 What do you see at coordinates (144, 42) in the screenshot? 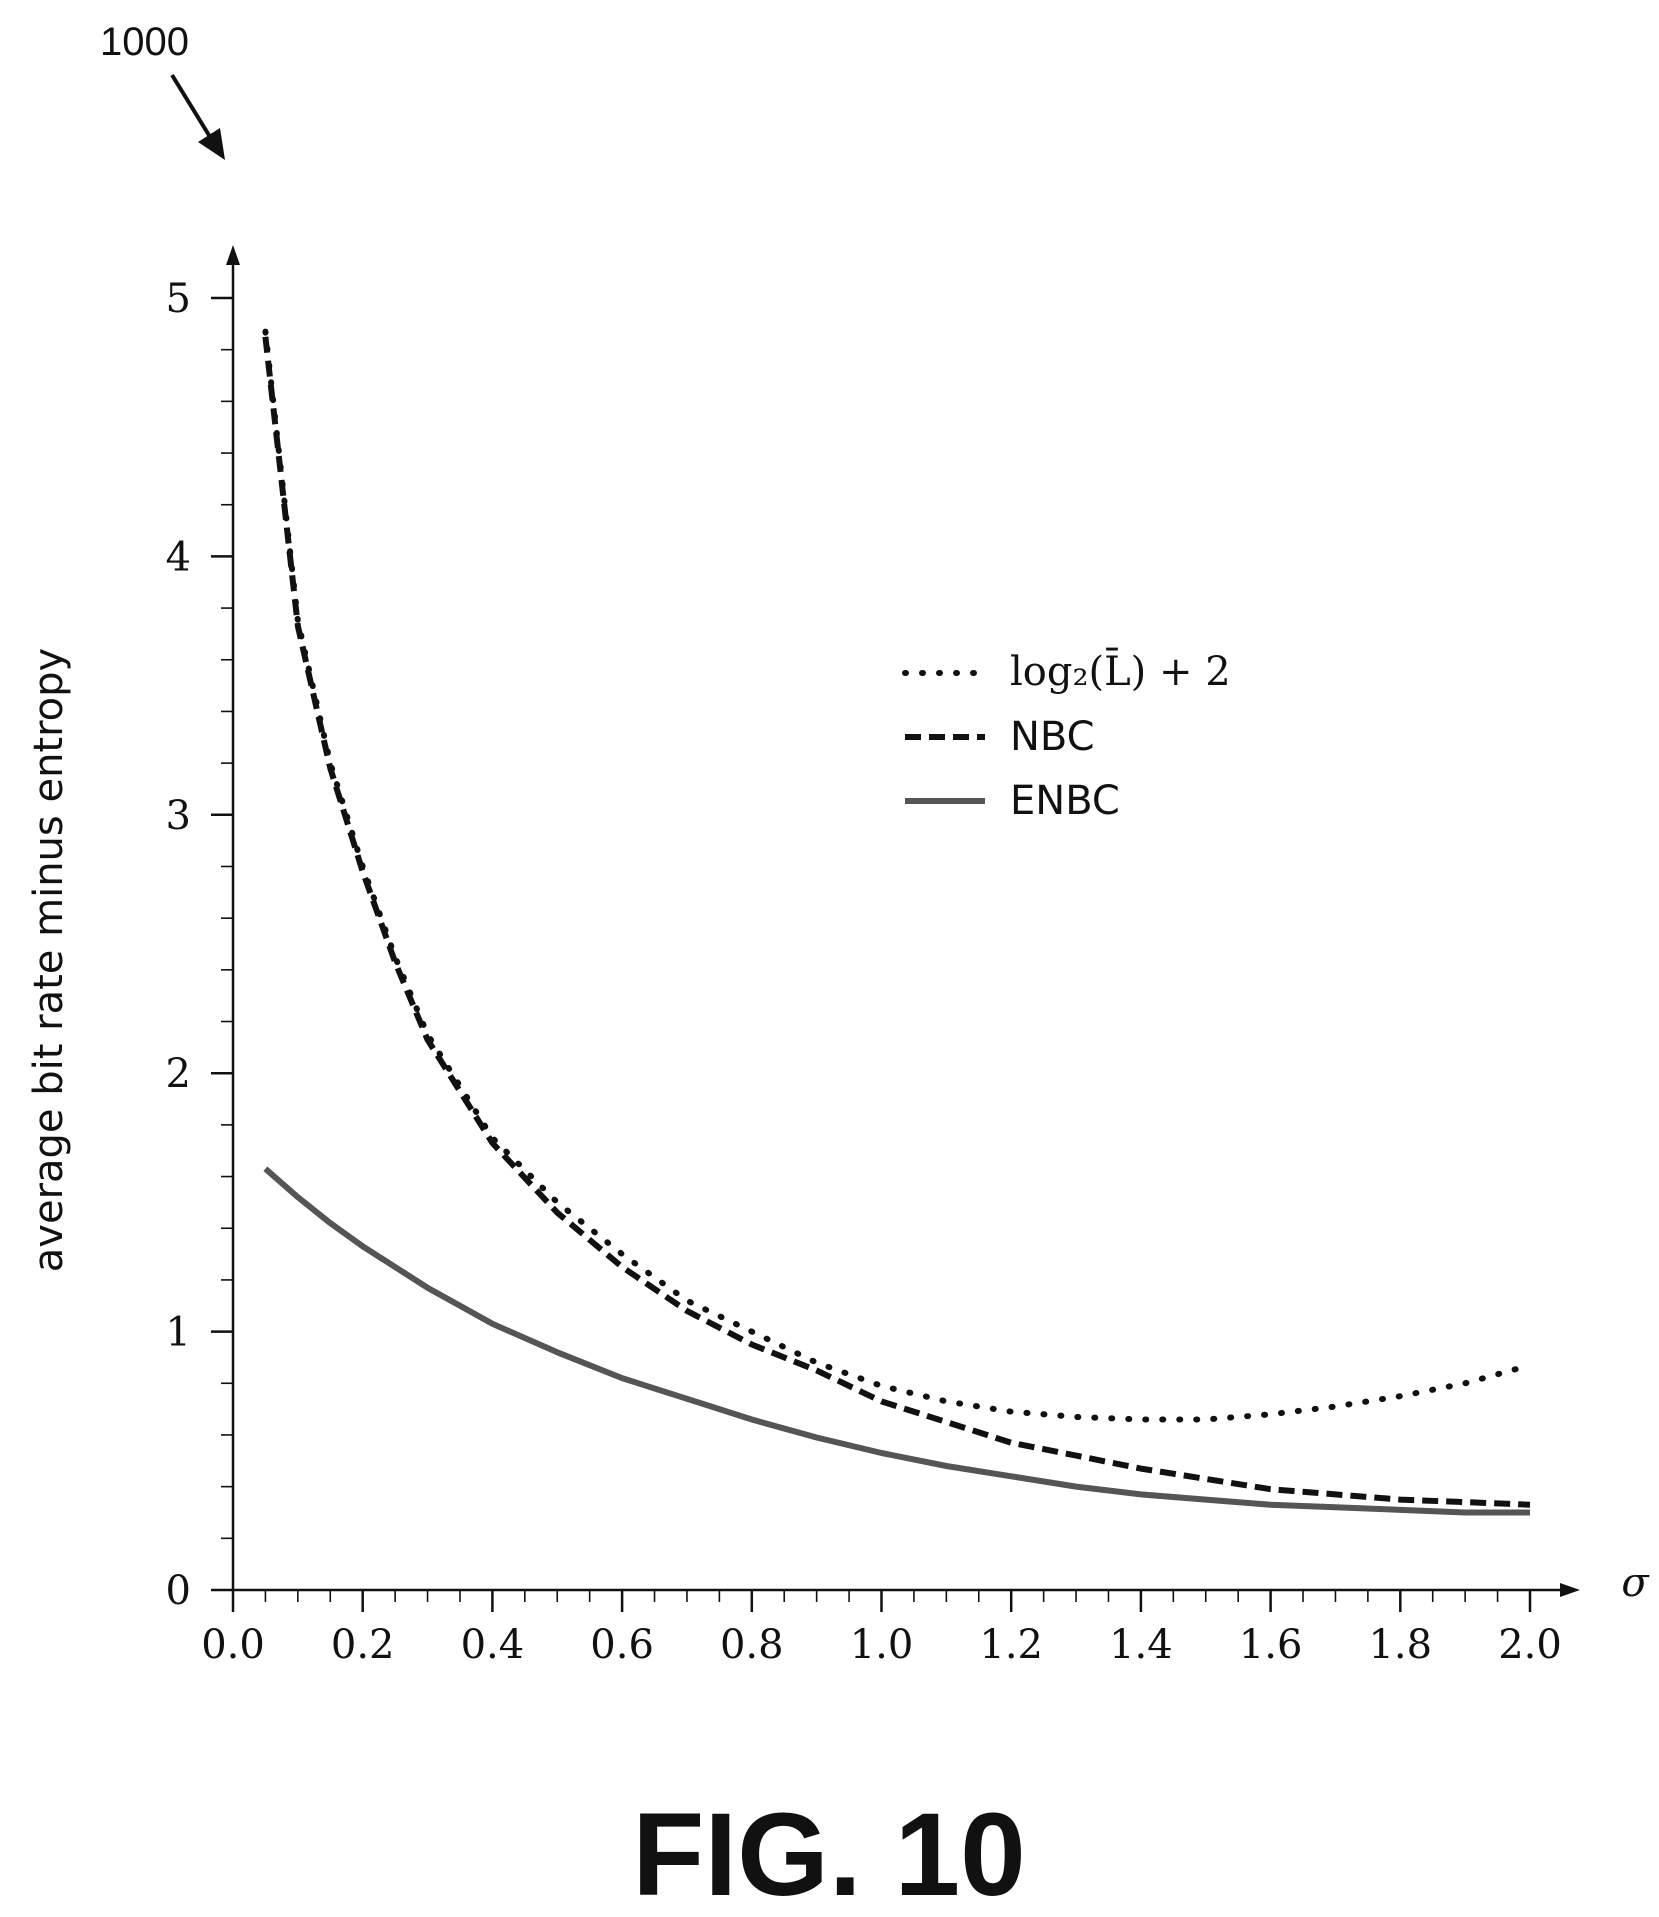
I see `reference-number: 1000` at bounding box center [144, 42].